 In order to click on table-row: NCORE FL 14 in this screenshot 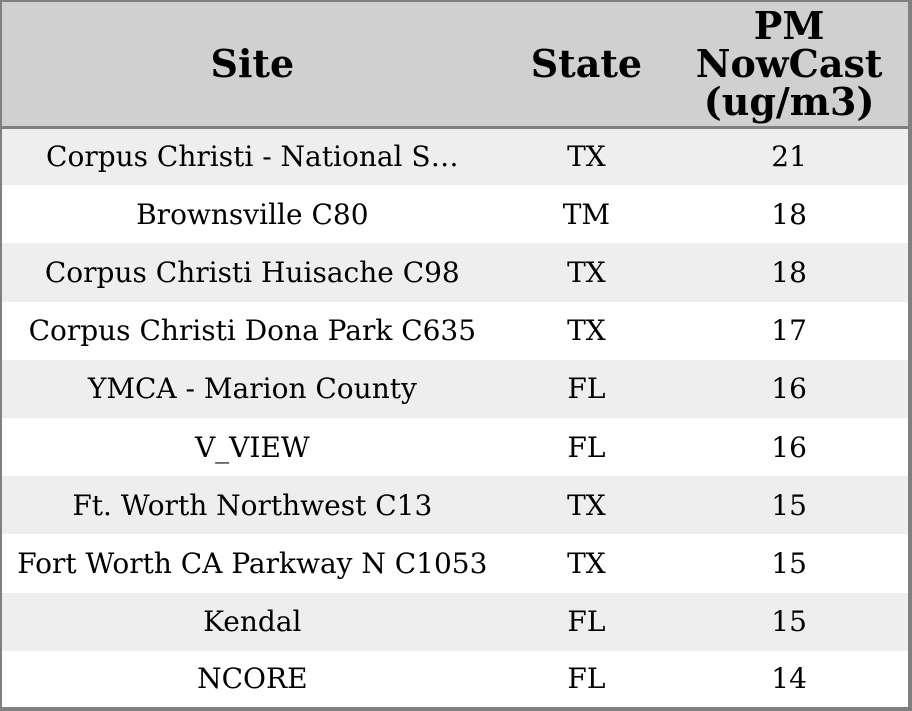, I will do `click(455, 679)`.